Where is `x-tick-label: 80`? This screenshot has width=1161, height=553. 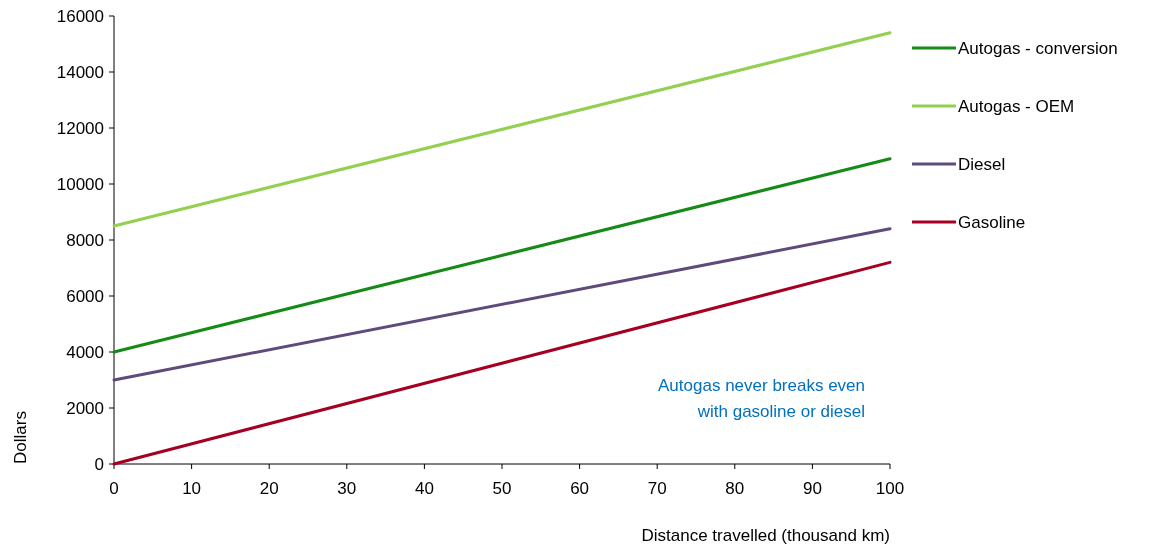
x-tick-label: 80 is located at coordinates (735, 488).